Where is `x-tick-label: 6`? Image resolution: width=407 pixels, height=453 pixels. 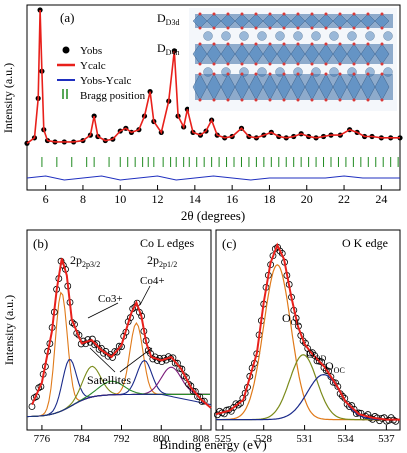 x-tick-label: 6 is located at coordinates (46, 199).